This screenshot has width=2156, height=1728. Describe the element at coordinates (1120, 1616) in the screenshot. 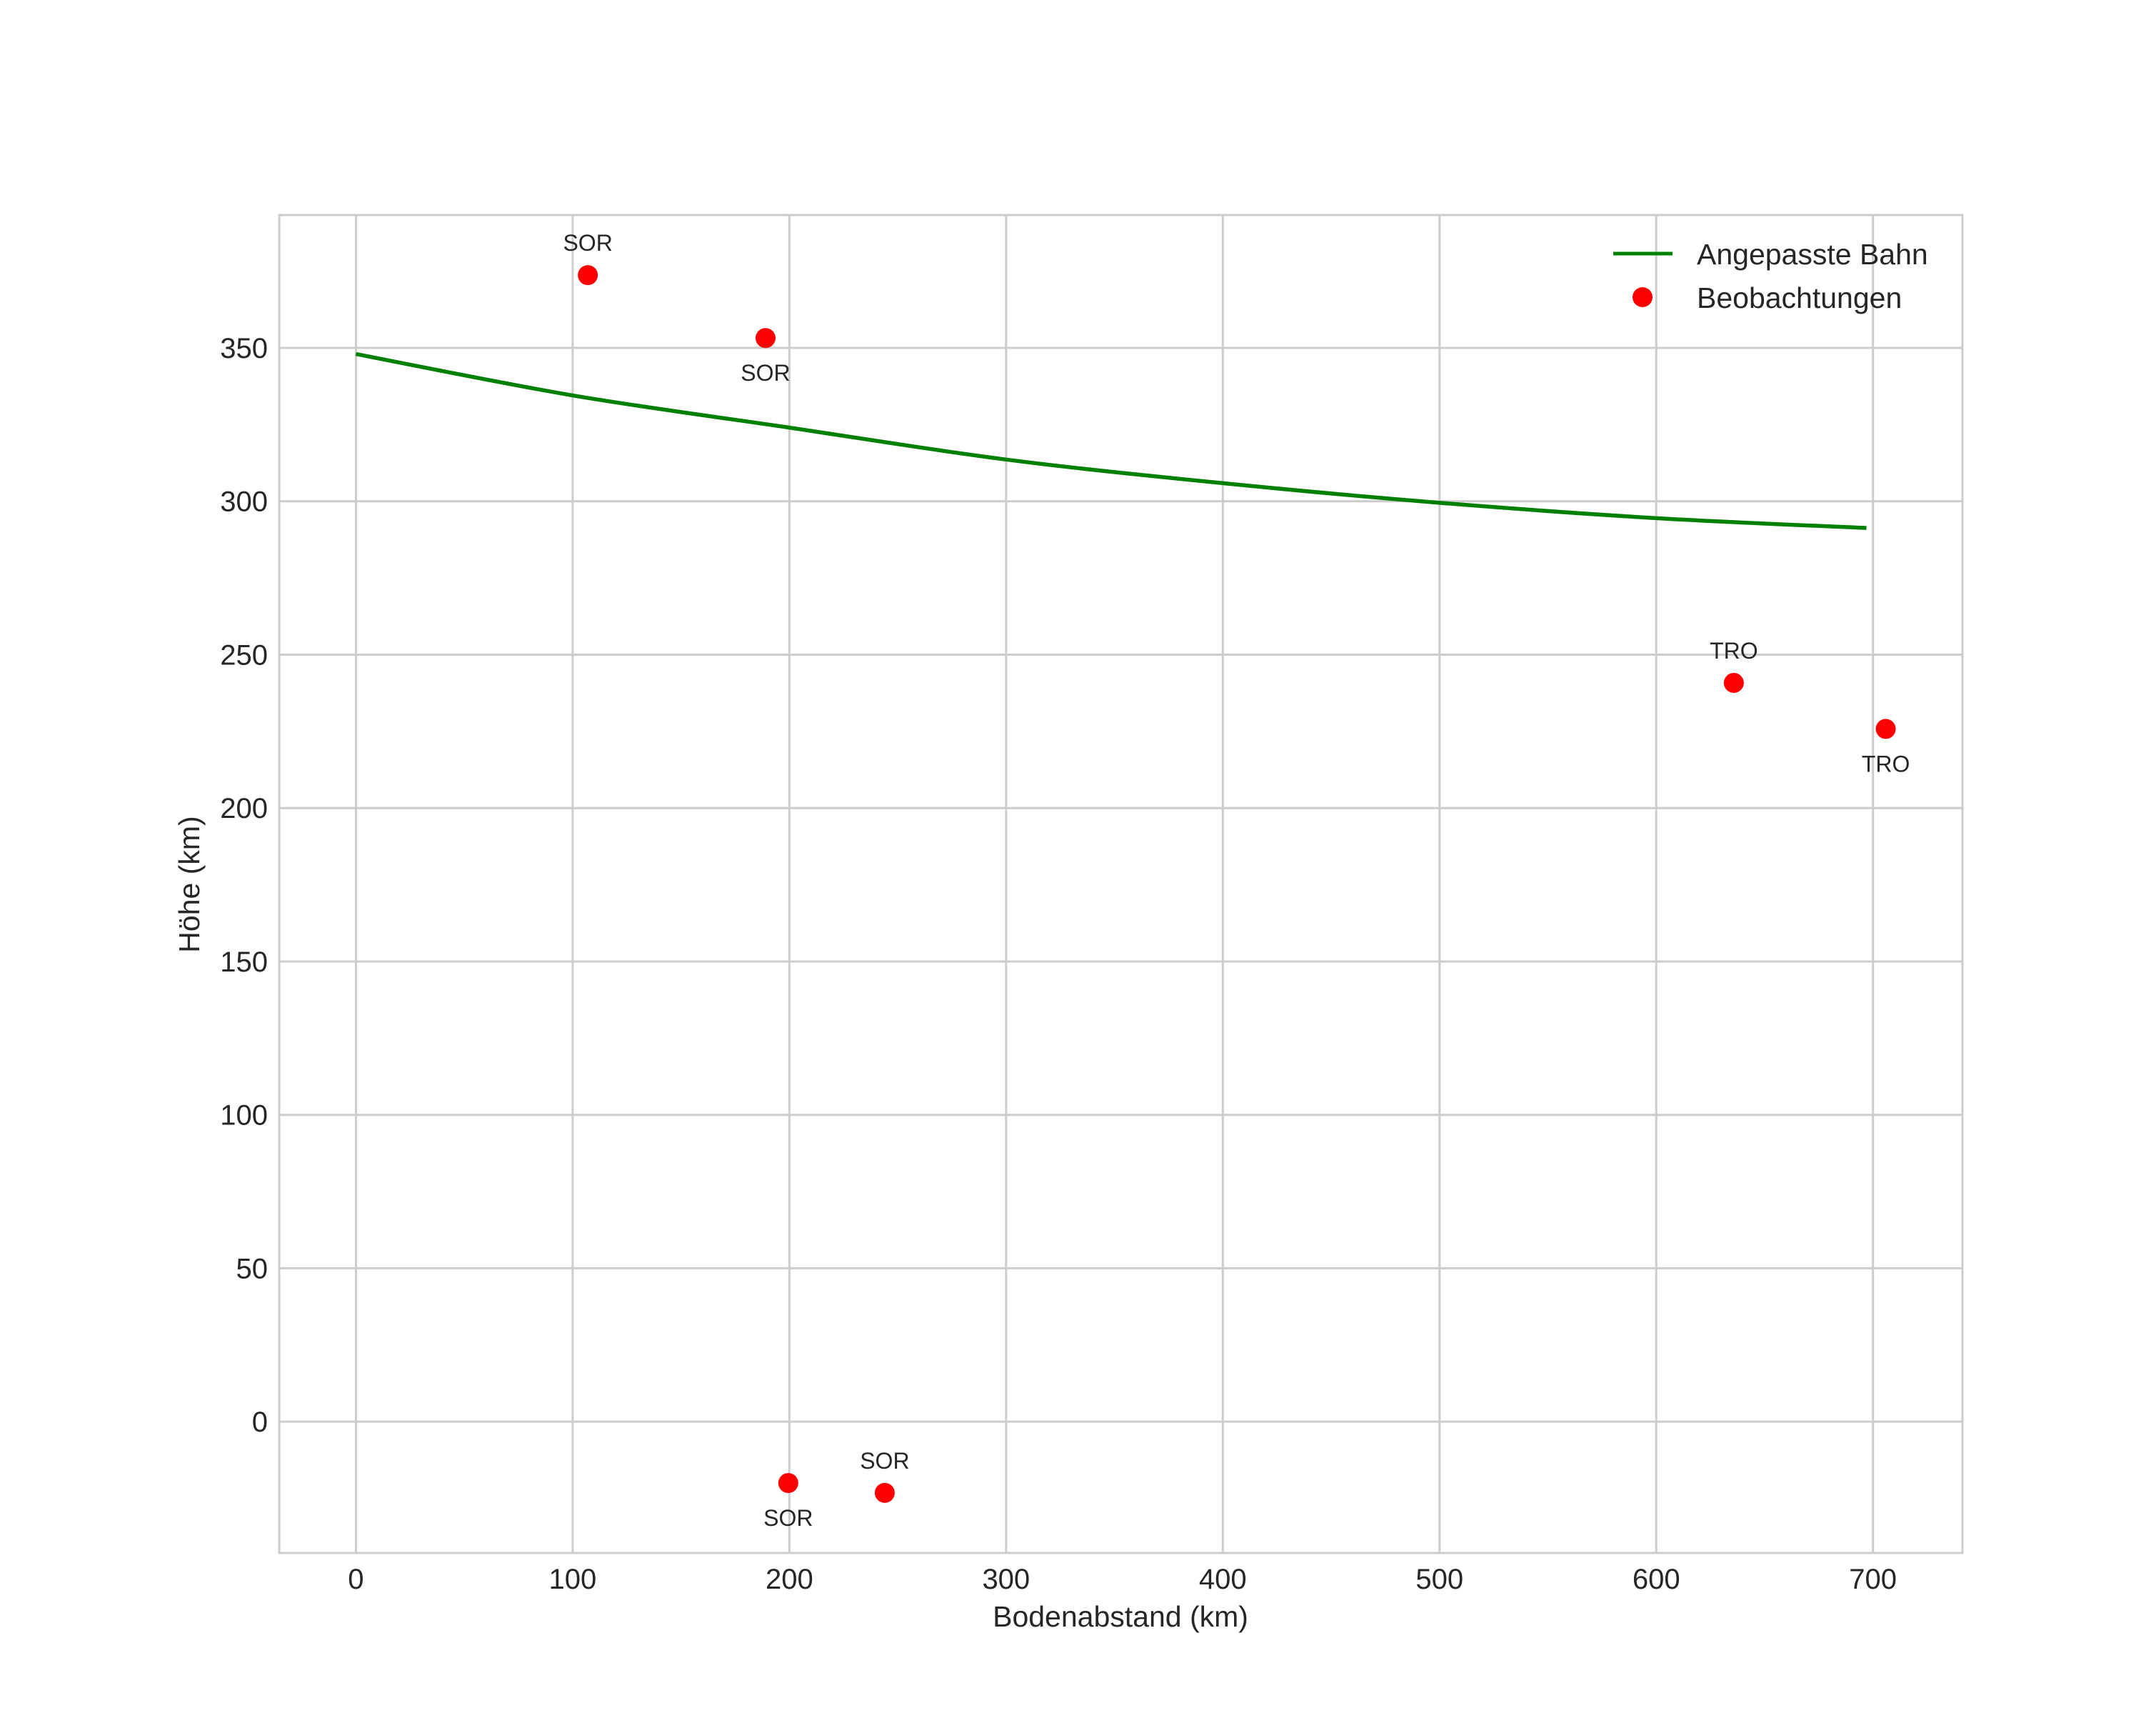

I see `x-axis-label: Bodenabstand (km)` at that location.